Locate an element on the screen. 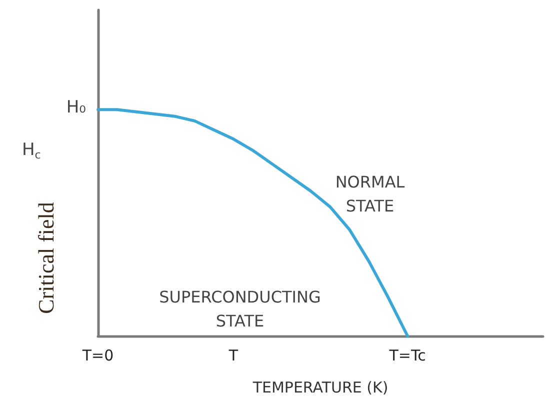 The height and width of the screenshot is (402, 546). x-tick-label: T=0 is located at coordinates (97, 355).